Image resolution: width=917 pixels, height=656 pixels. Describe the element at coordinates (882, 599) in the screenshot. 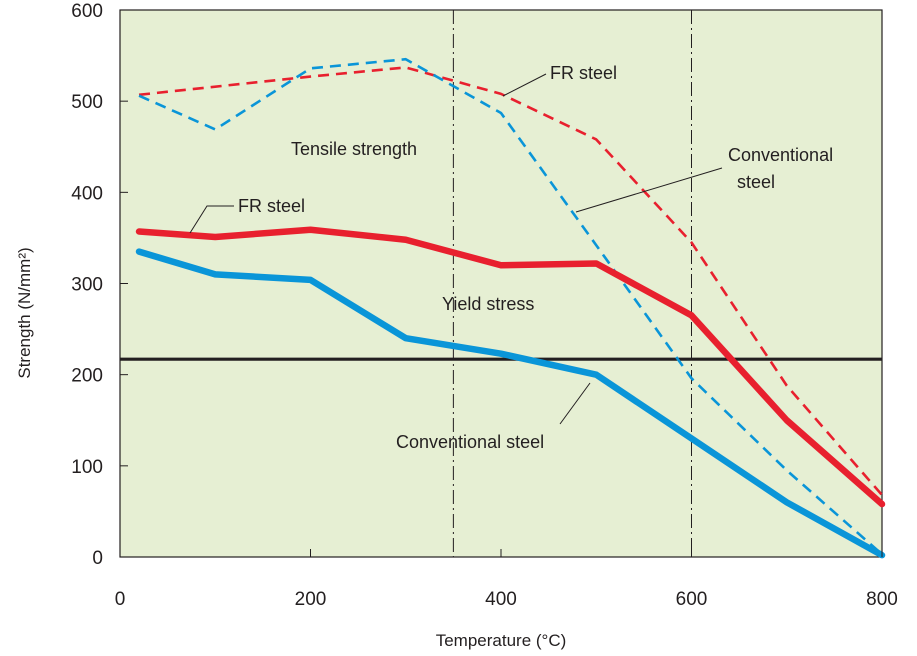

I see `x-tick-label: 800` at that location.